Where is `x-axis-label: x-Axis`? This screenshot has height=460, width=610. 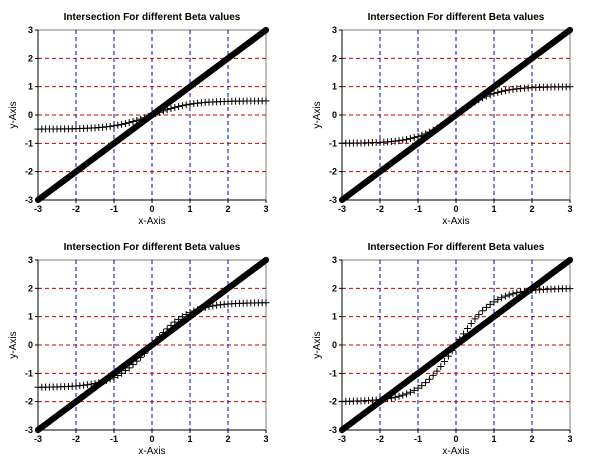
x-axis-label: x-Axis is located at coordinates (151, 451).